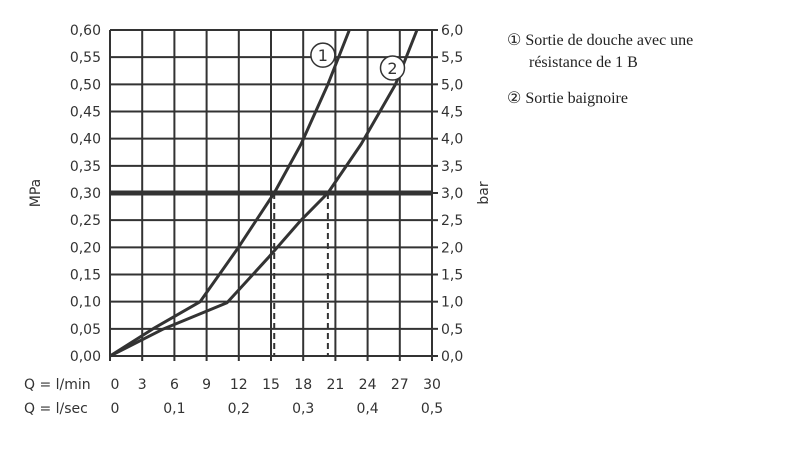 The height and width of the screenshot is (452, 798). I want to click on y-tick-label-left: 0,05, so click(85, 330).